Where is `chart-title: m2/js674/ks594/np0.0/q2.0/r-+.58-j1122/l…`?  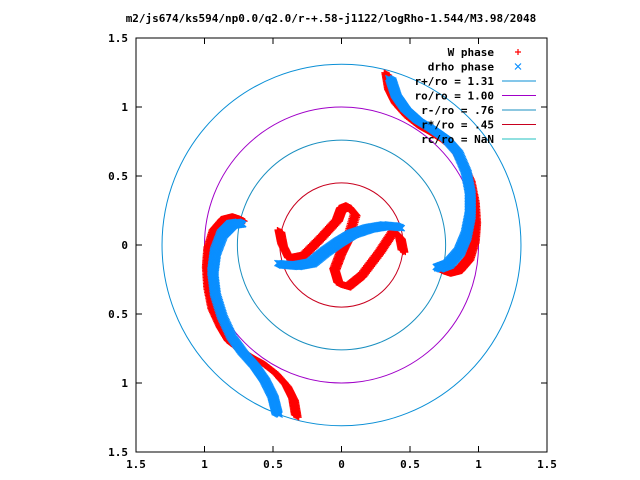
chart-title: m2/js674/ks594/np0.0/q2.0/r-+.58-j1122/l… is located at coordinates (331, 18).